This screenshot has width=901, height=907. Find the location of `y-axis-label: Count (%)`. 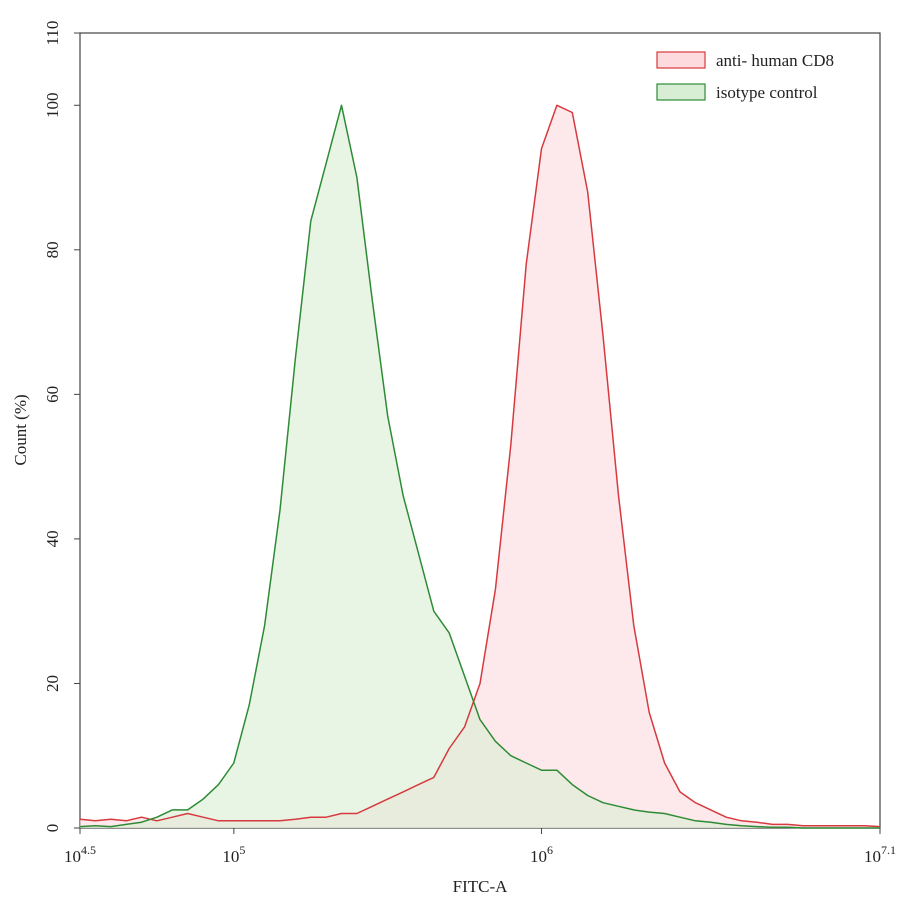

y-axis-label: Count (%) is located at coordinates (20, 429).